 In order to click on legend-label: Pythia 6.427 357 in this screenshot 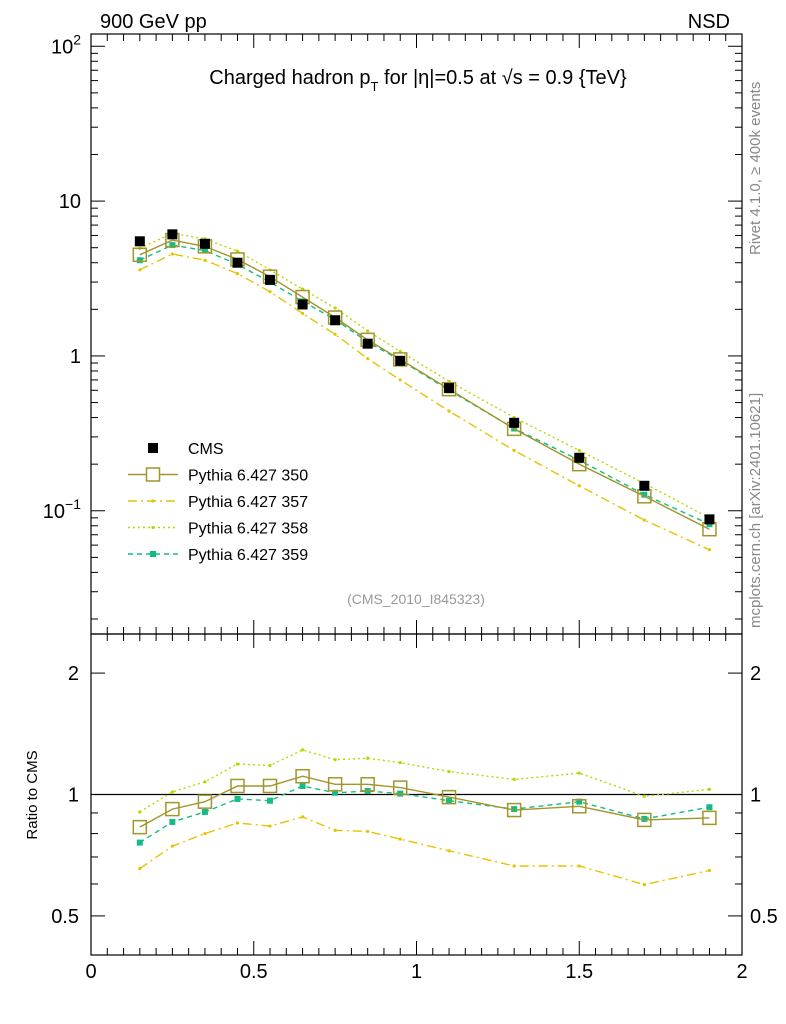, I will do `click(248, 502)`.